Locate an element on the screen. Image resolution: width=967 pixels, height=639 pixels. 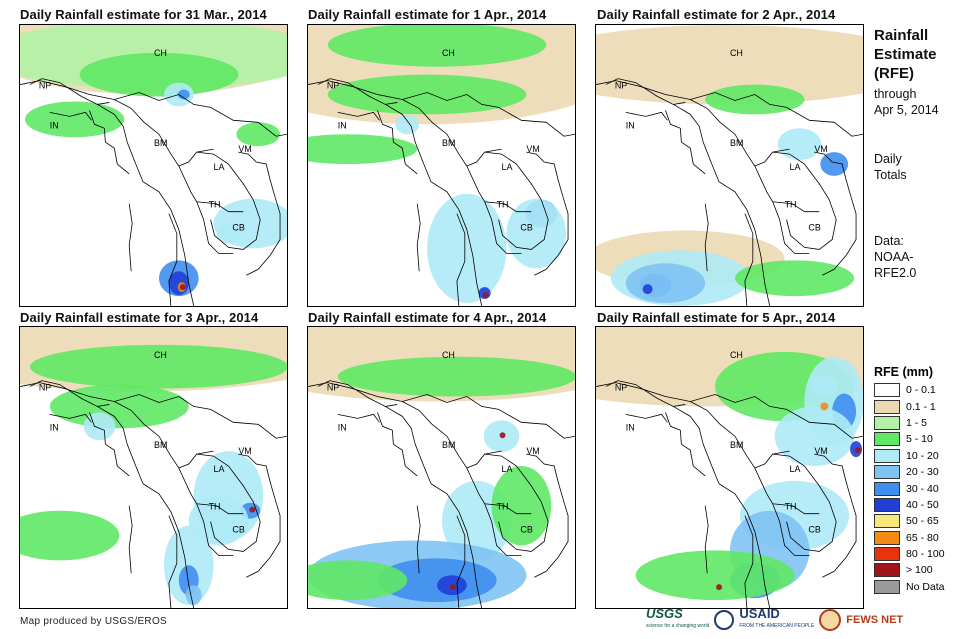
legend-title: RFE (mm) is located at coordinates (904, 372).